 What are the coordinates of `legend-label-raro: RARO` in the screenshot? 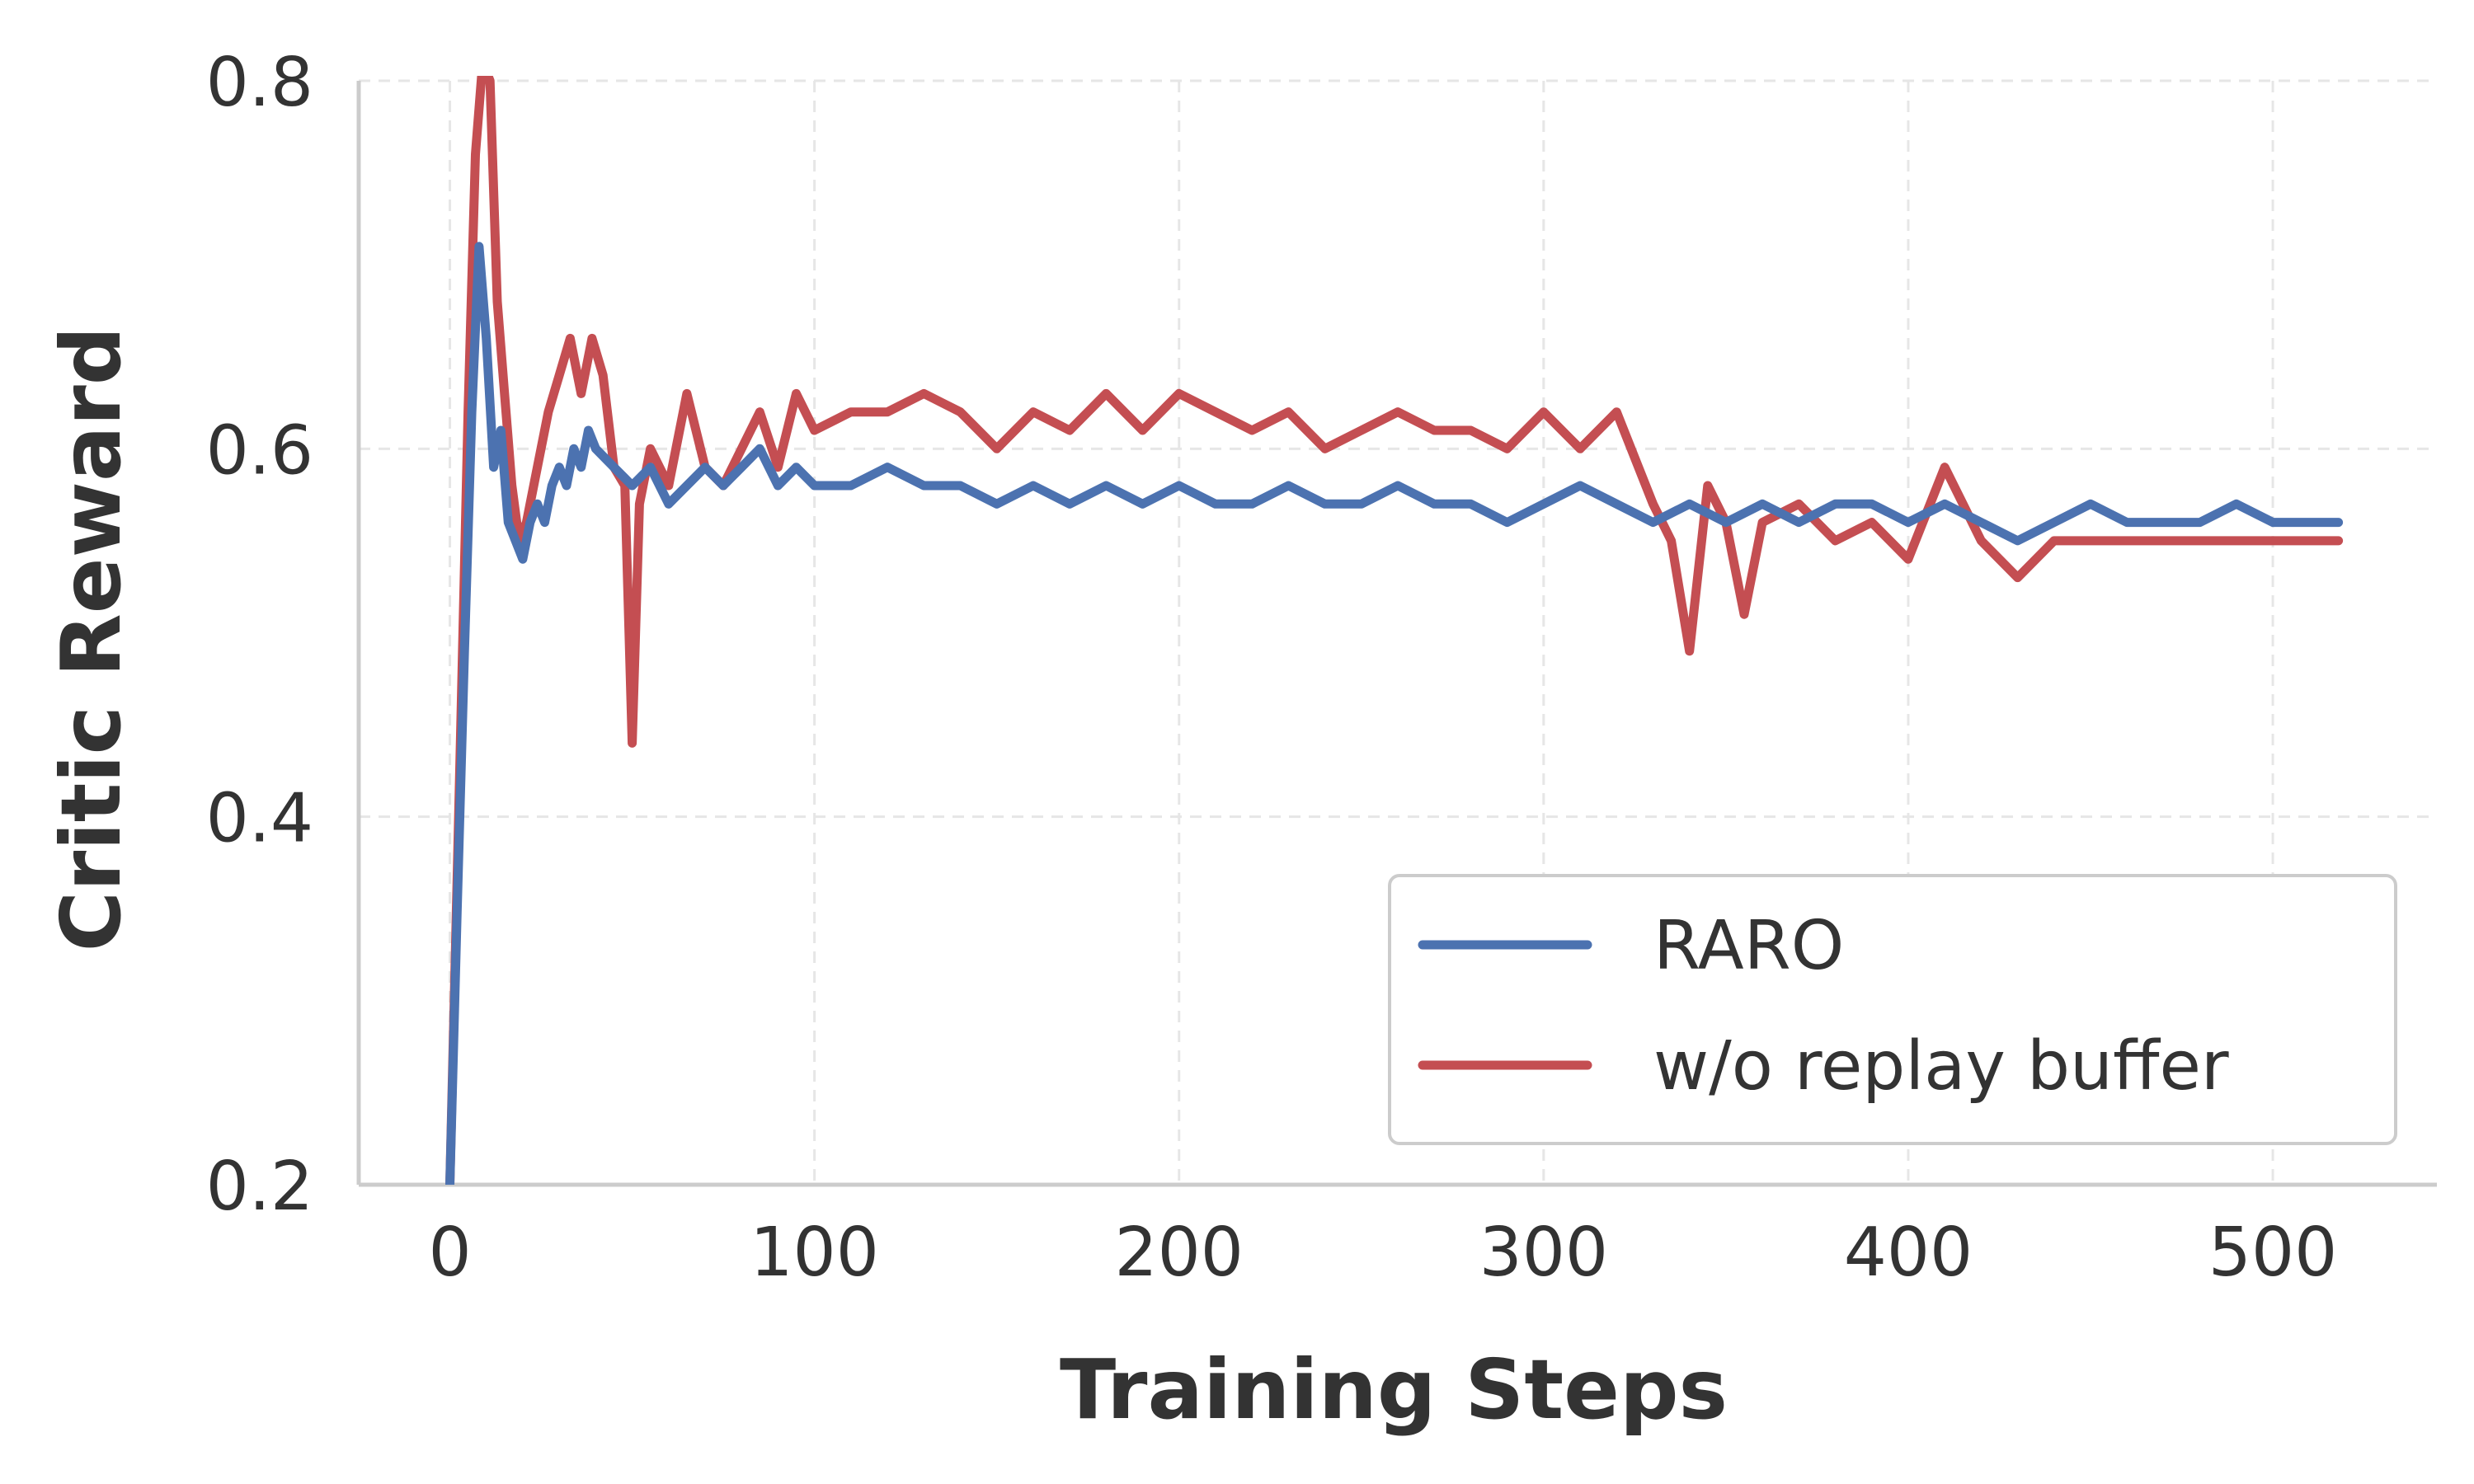 It's located at (1748, 946).